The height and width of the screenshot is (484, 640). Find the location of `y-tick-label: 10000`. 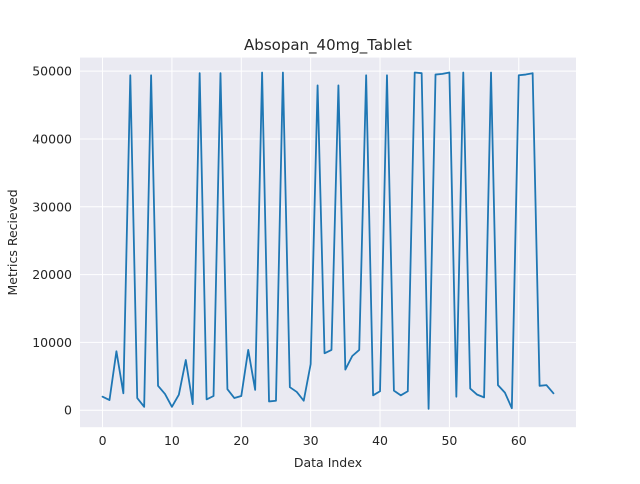

y-tick-label: 10000 is located at coordinates (52, 342).